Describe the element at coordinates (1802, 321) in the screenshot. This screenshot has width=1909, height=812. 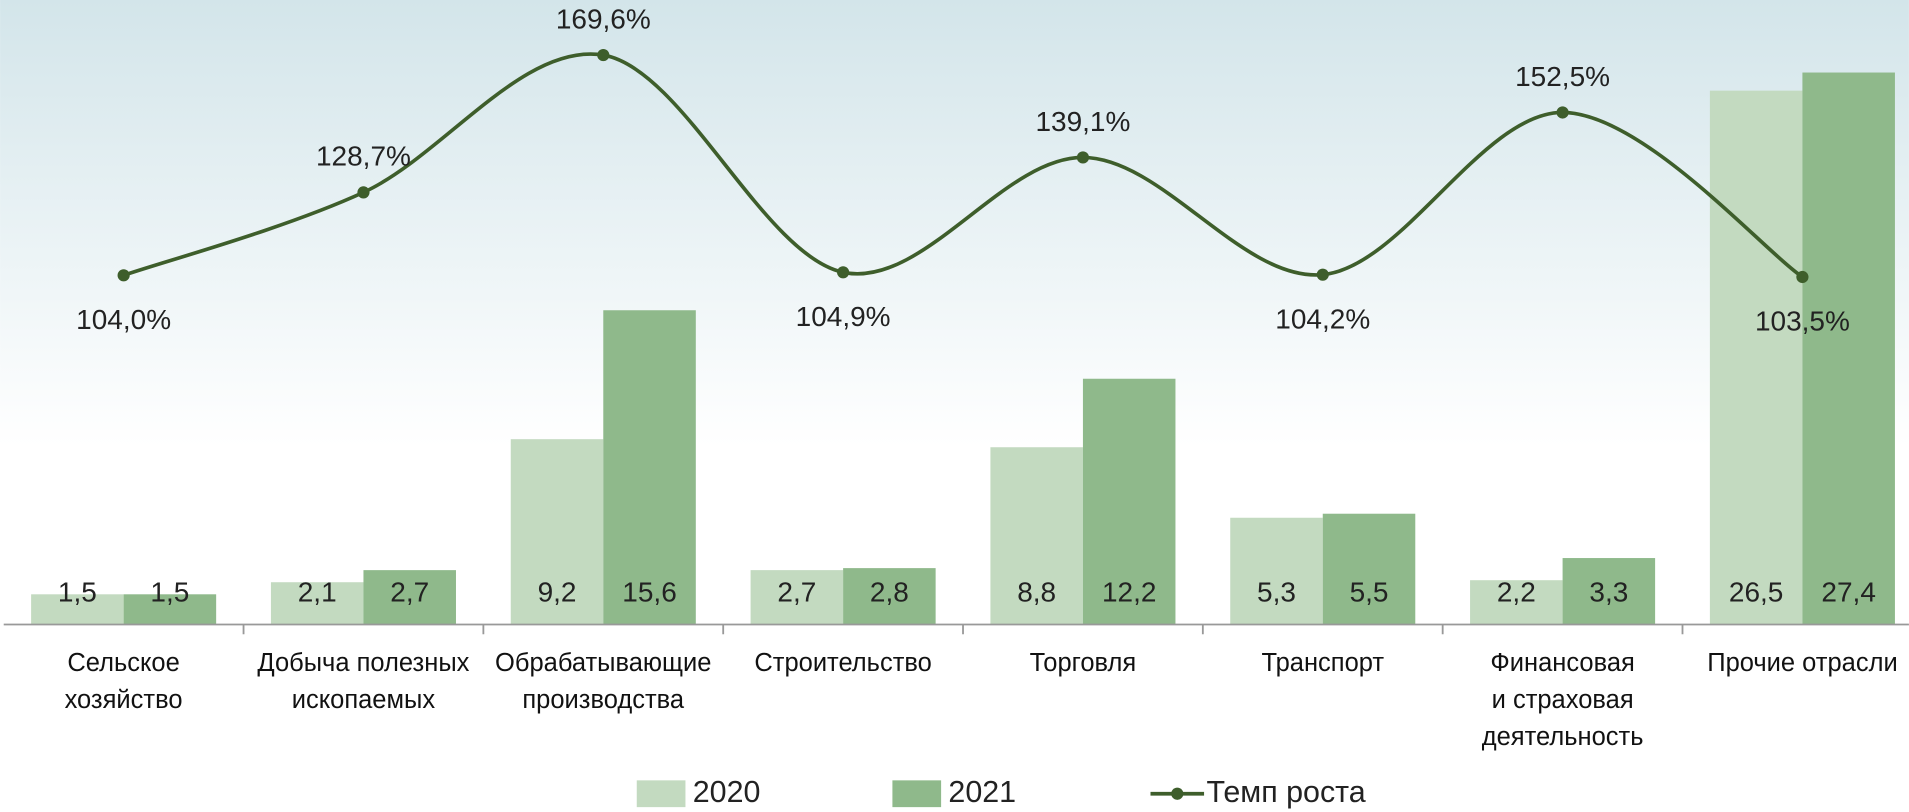
I see `line-value-label: 103,5%` at that location.